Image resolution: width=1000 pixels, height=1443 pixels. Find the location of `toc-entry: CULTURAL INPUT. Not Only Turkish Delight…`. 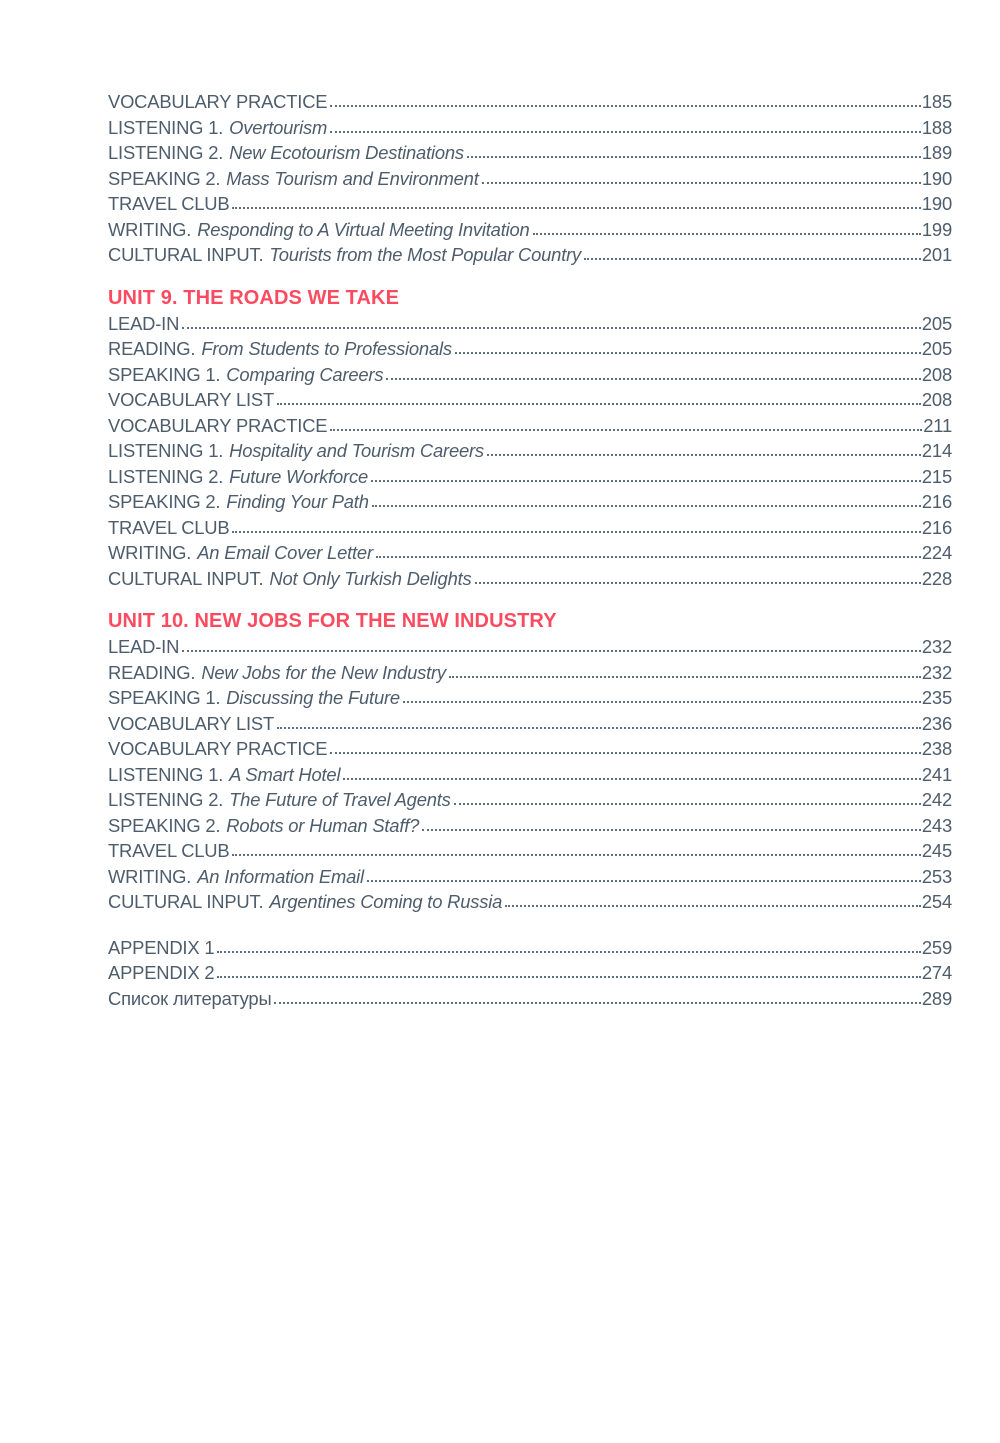

toc-entry: CULTURAL INPUT. Not Only Turkish Delight… is located at coordinates (530, 579).